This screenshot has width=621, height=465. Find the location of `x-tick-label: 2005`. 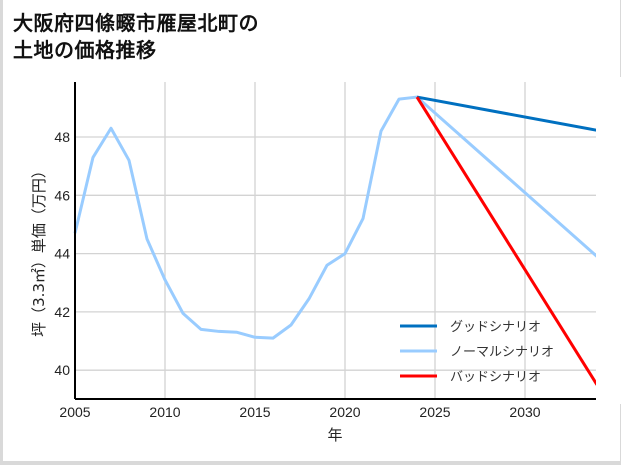

x-tick-label: 2005 is located at coordinates (74, 412).